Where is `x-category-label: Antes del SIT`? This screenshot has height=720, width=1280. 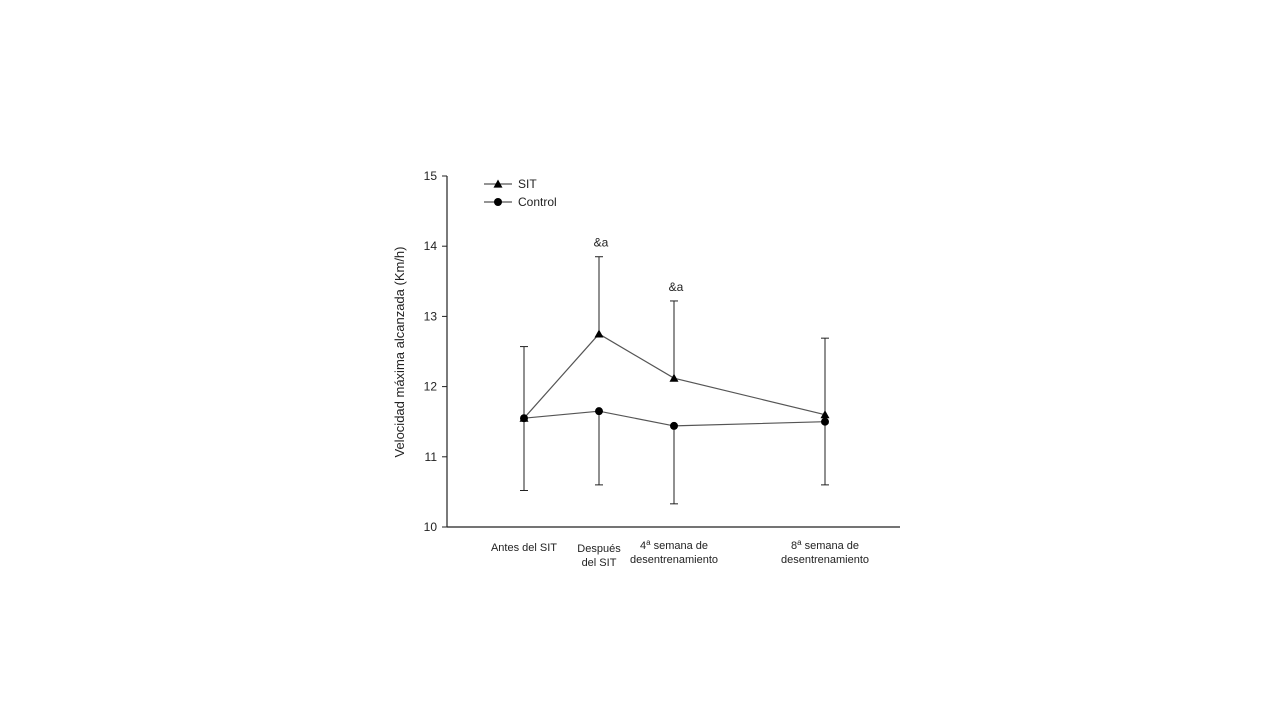 x-category-label: Antes del SIT is located at coordinates (524, 548).